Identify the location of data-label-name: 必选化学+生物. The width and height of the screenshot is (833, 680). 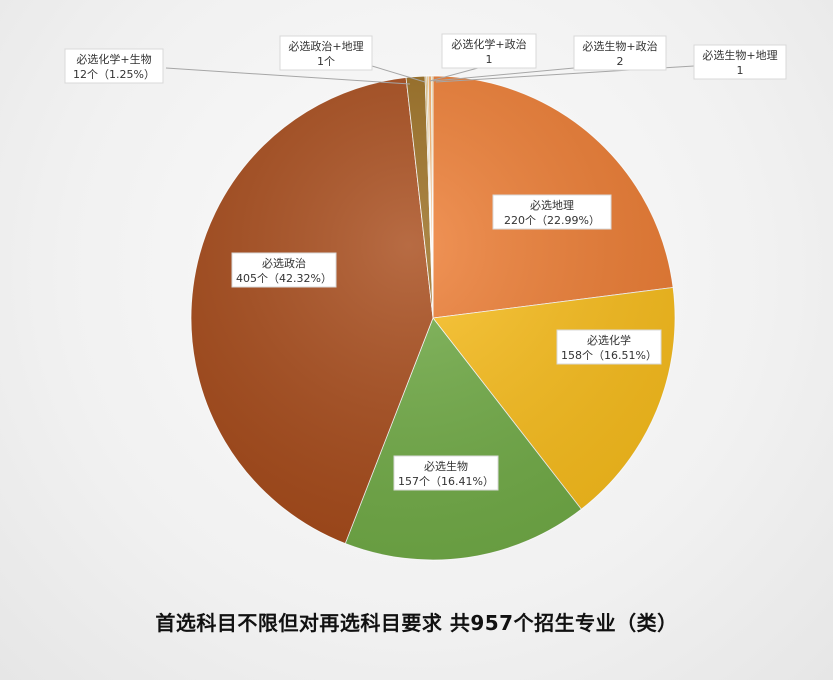
(113, 59).